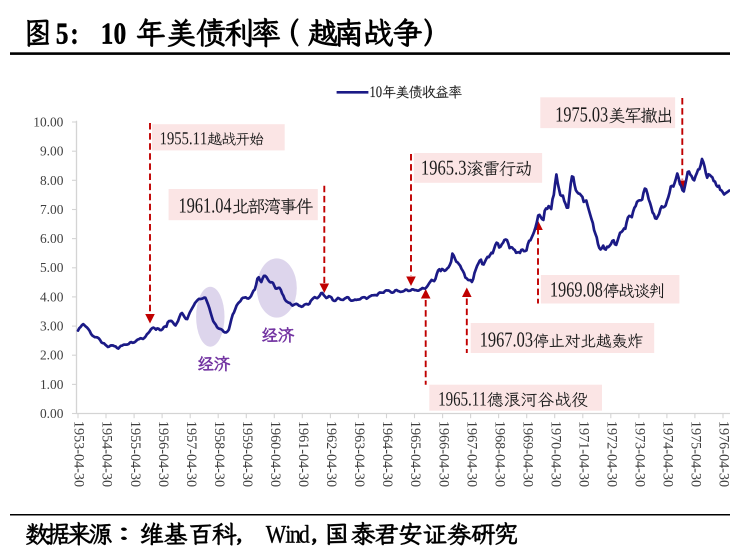 The height and width of the screenshot is (554, 730). Describe the element at coordinates (52, 180) in the screenshot. I see `svg-text: 8.00` at that location.